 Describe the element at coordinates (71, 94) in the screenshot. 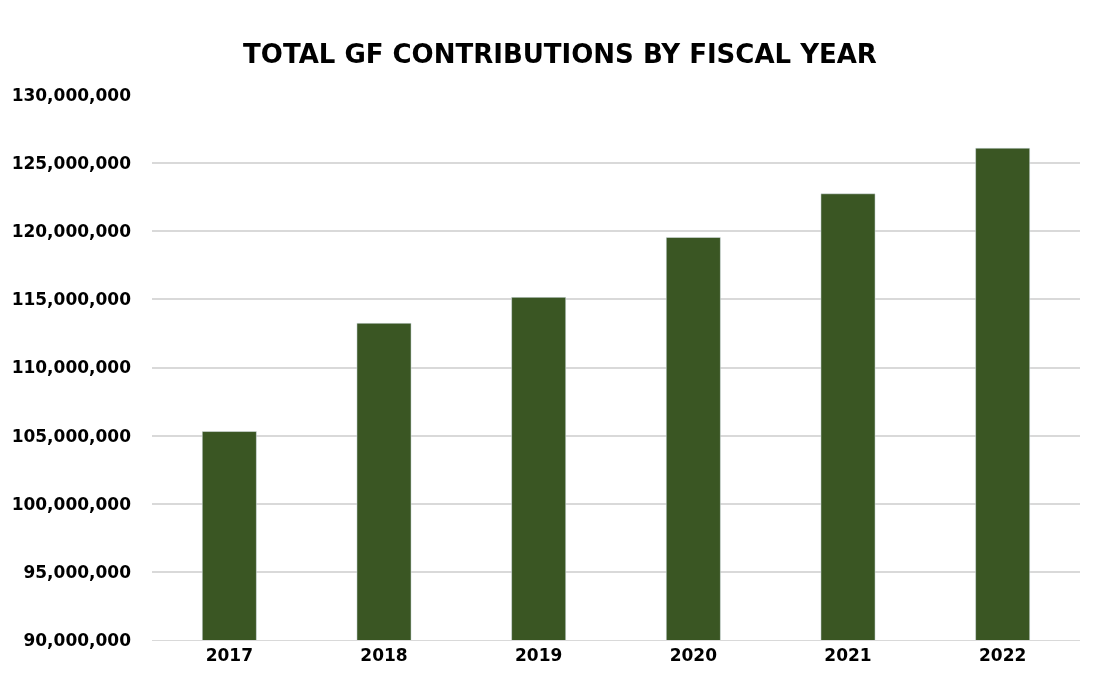

I see `y-tick-label: 130,000,000` at that location.